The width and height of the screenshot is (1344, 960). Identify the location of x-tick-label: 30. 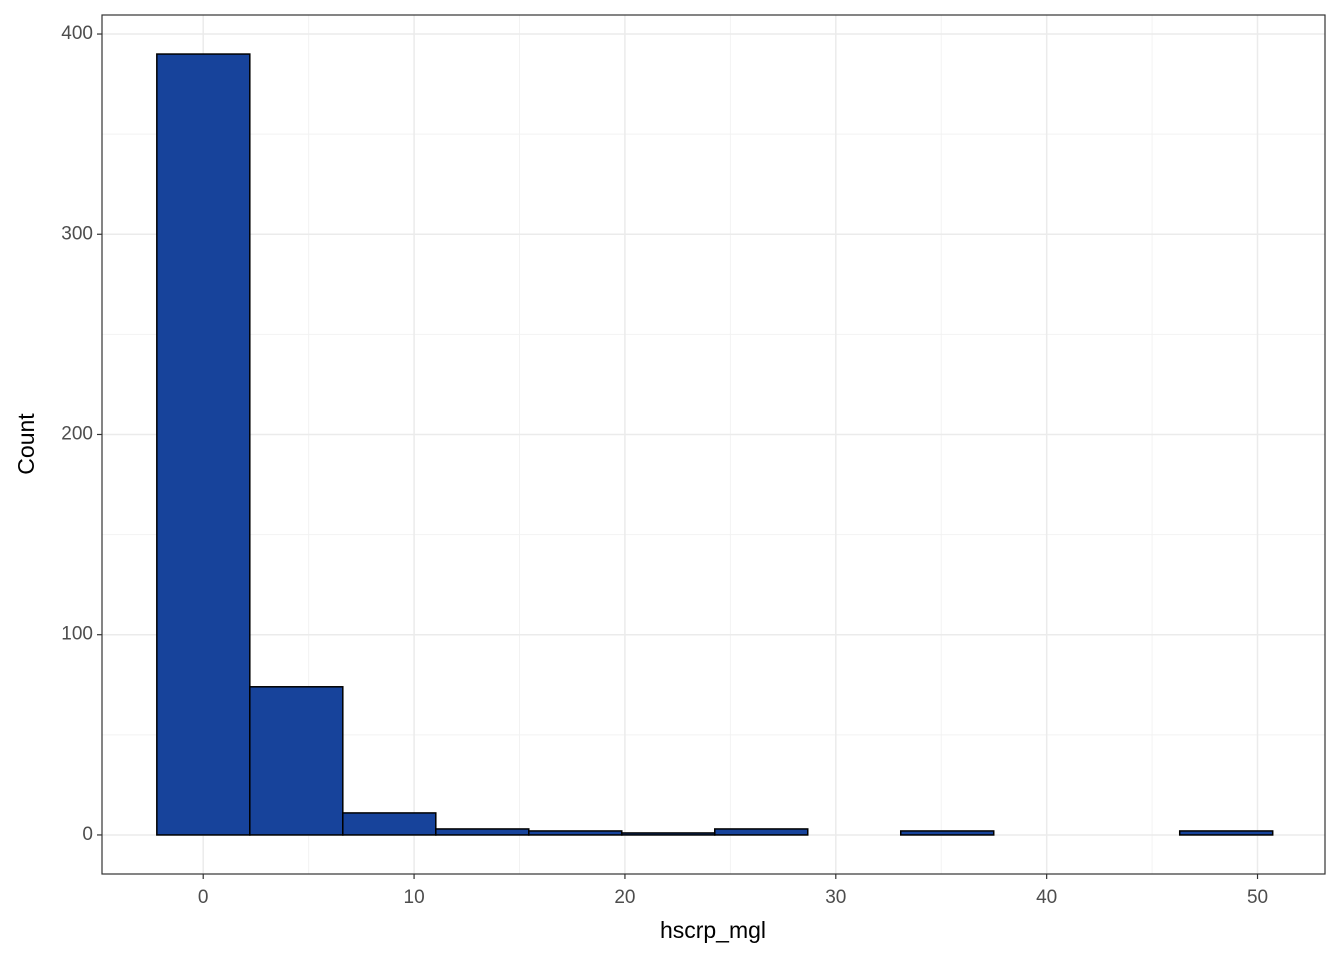
(835, 897).